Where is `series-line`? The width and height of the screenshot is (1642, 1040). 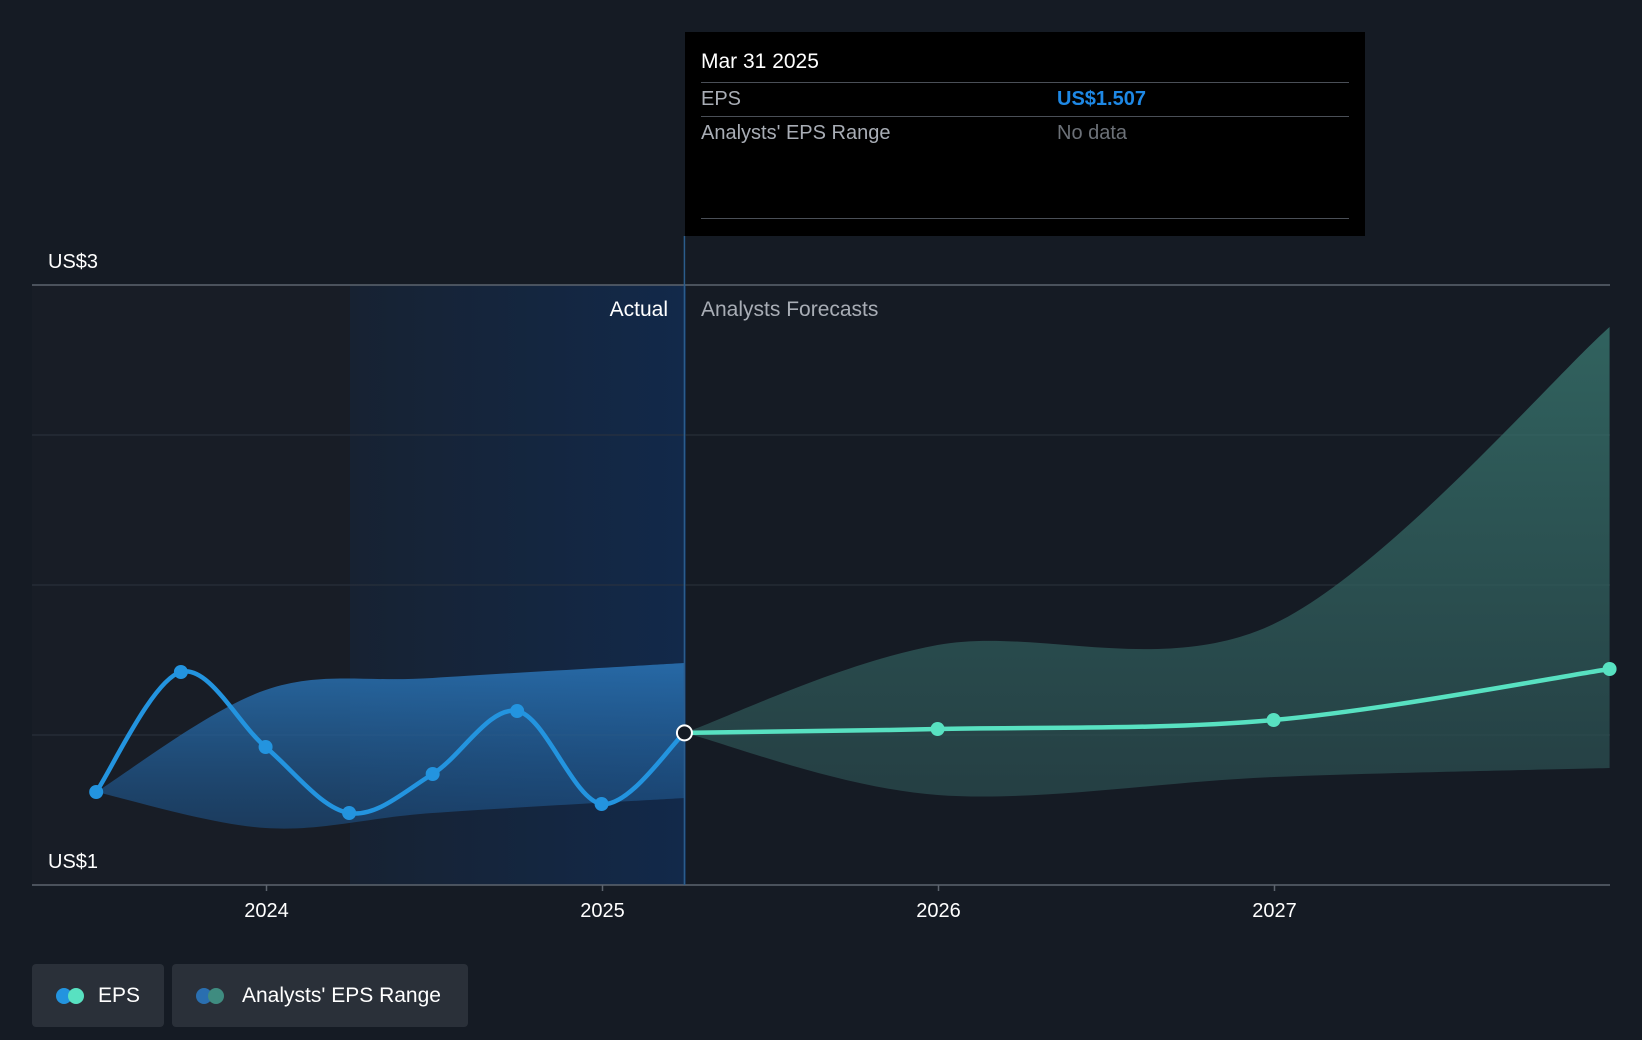
series-line is located at coordinates (1147, 701).